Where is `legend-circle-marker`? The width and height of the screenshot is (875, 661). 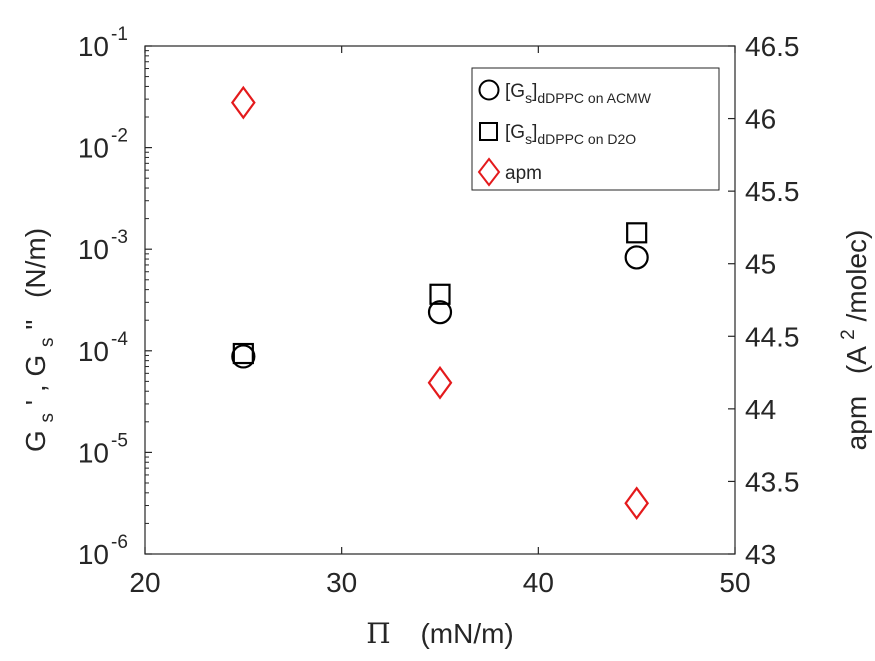 legend-circle-marker is located at coordinates (489, 90).